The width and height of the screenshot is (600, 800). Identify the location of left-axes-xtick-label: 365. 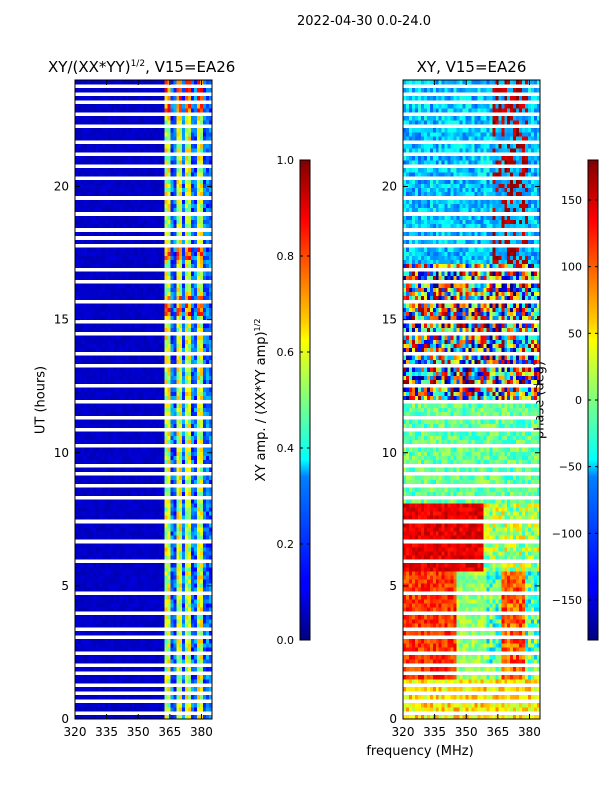
(169, 732).